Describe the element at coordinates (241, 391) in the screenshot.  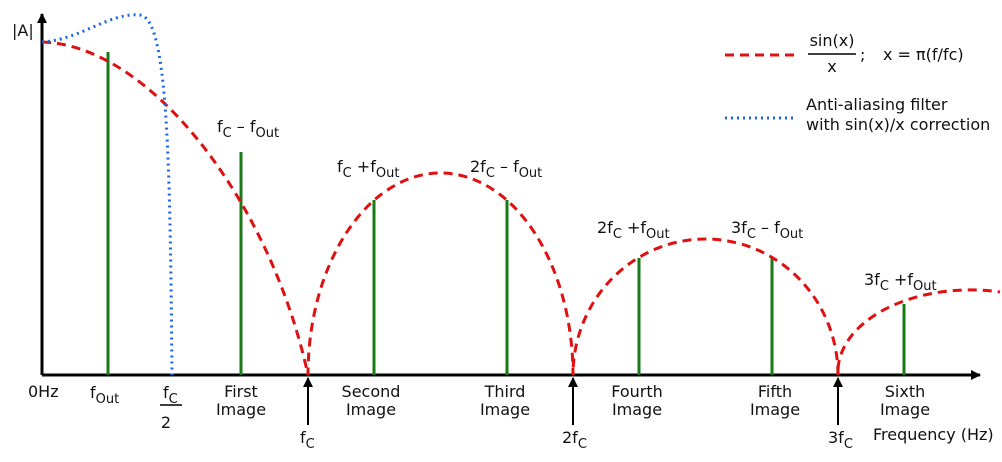
I see `image-label: First` at that location.